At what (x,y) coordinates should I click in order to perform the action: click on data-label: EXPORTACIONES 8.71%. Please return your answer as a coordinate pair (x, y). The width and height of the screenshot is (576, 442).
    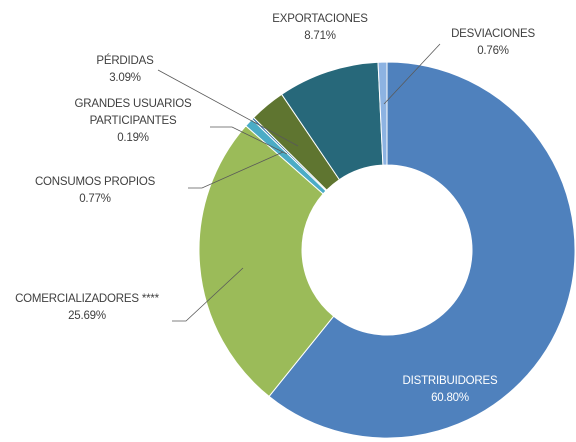
    Looking at the image, I should click on (320, 28).